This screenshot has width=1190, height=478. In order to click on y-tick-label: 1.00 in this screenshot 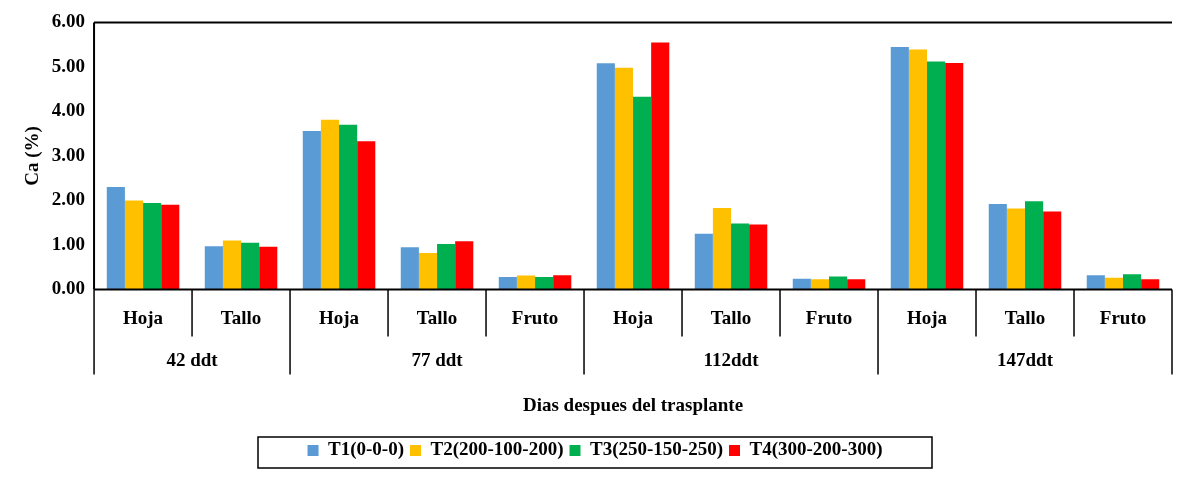, I will do `click(68, 243)`.